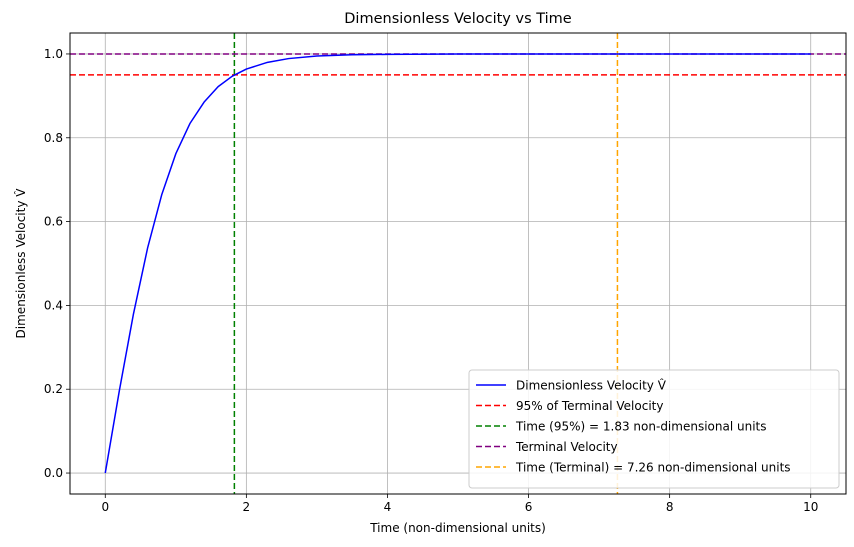 This screenshot has width=854, height=547. What do you see at coordinates (591, 385) in the screenshot?
I see `legend-label: Dimensionless Velocity V̂` at bounding box center [591, 385].